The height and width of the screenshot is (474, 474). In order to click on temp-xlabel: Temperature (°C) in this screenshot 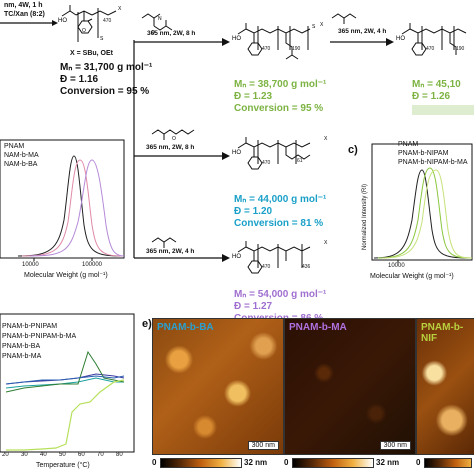, I will do `click(63, 465)`.